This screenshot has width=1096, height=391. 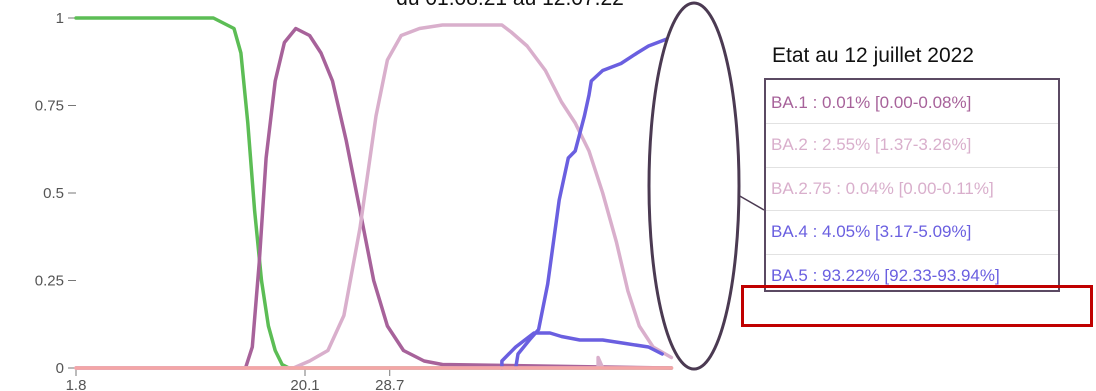 What do you see at coordinates (60, 368) in the screenshot?
I see `y-tick-label: 0` at bounding box center [60, 368].